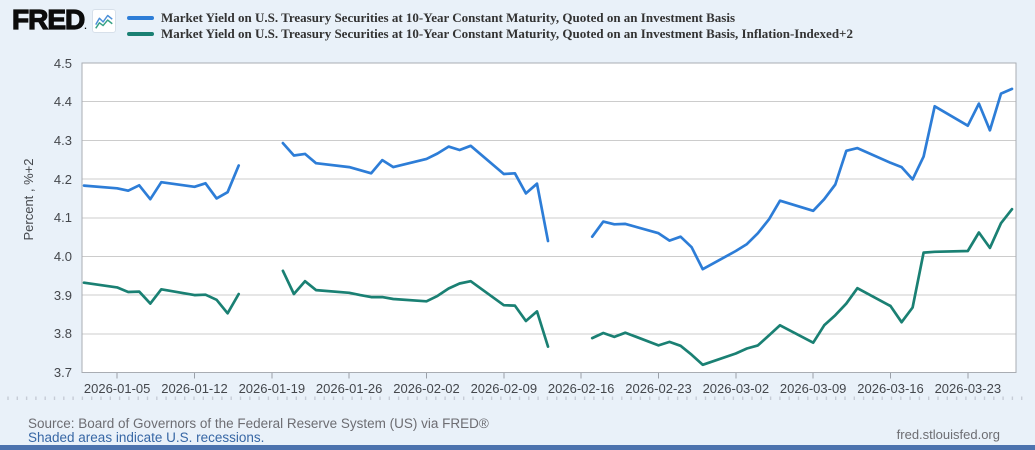 The image size is (1035, 450). Describe the element at coordinates (948, 434) in the screenshot. I see `fred-site-label: fred.stlouisfed.org` at that location.